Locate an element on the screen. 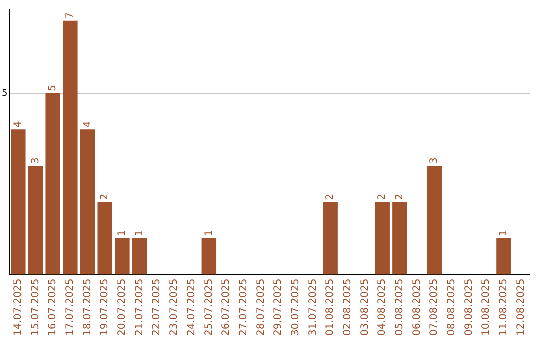 This screenshot has height=340, width=540. data-label: 7 is located at coordinates (70, 15).